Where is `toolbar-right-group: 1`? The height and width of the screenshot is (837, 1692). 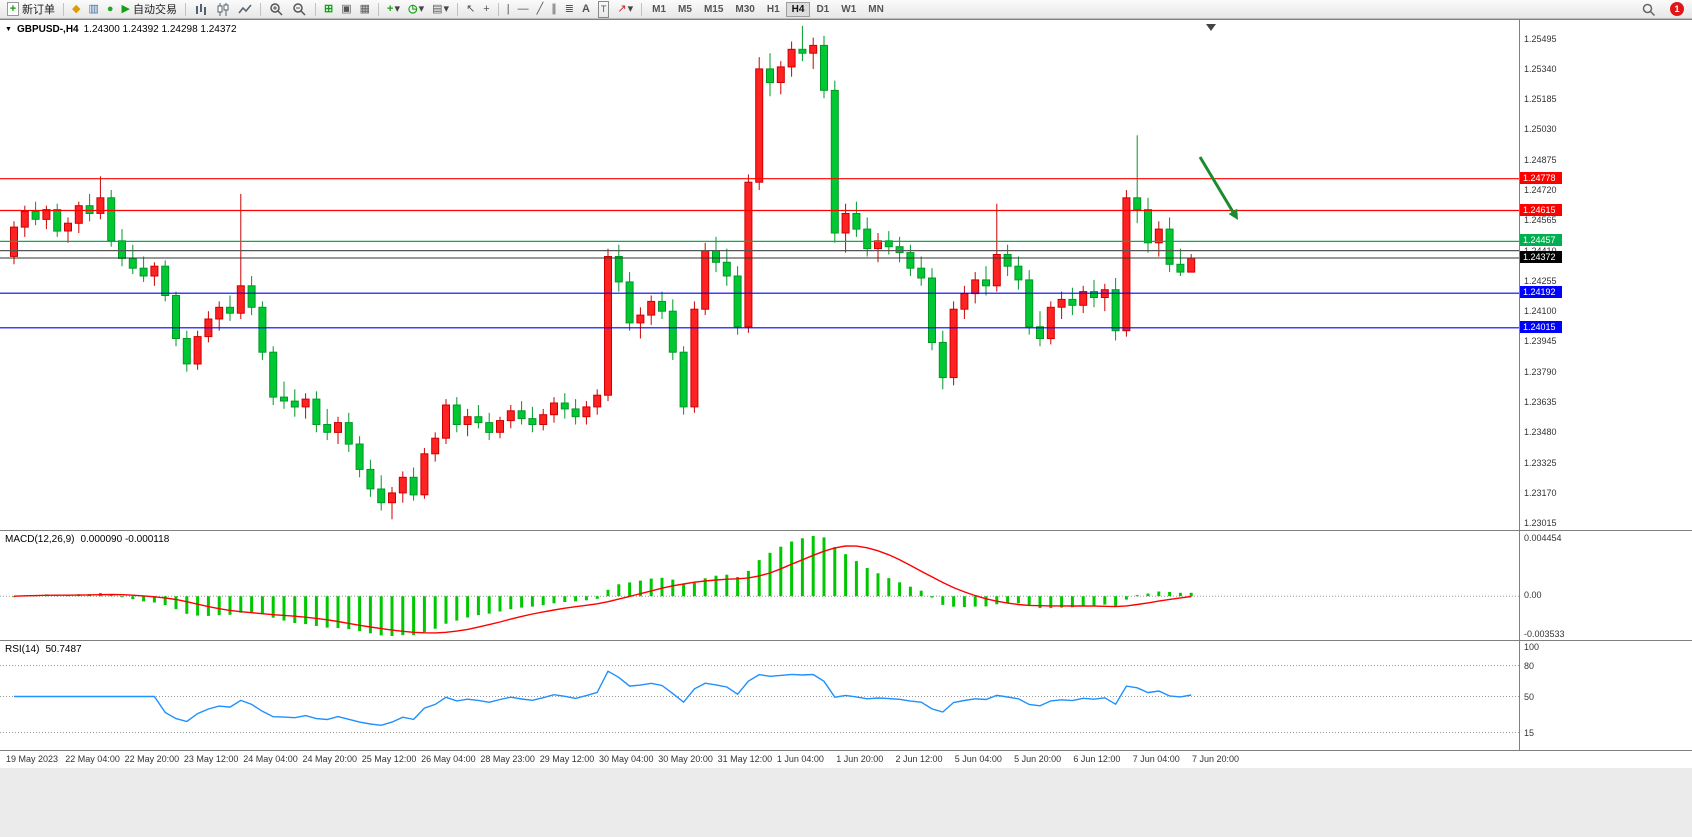 toolbar-right-group: 1 is located at coordinates (1664, 9).